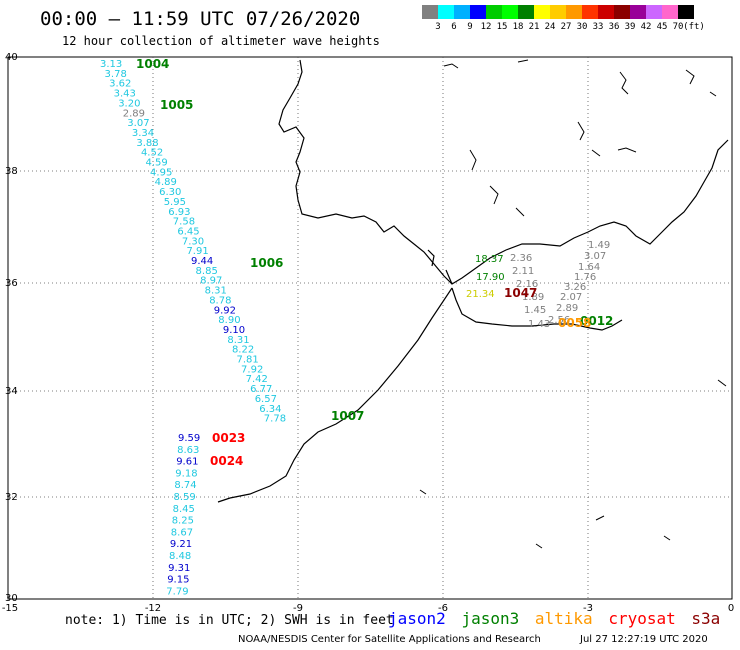  I want to click on wave-height-label: 2.89, so click(567, 308).